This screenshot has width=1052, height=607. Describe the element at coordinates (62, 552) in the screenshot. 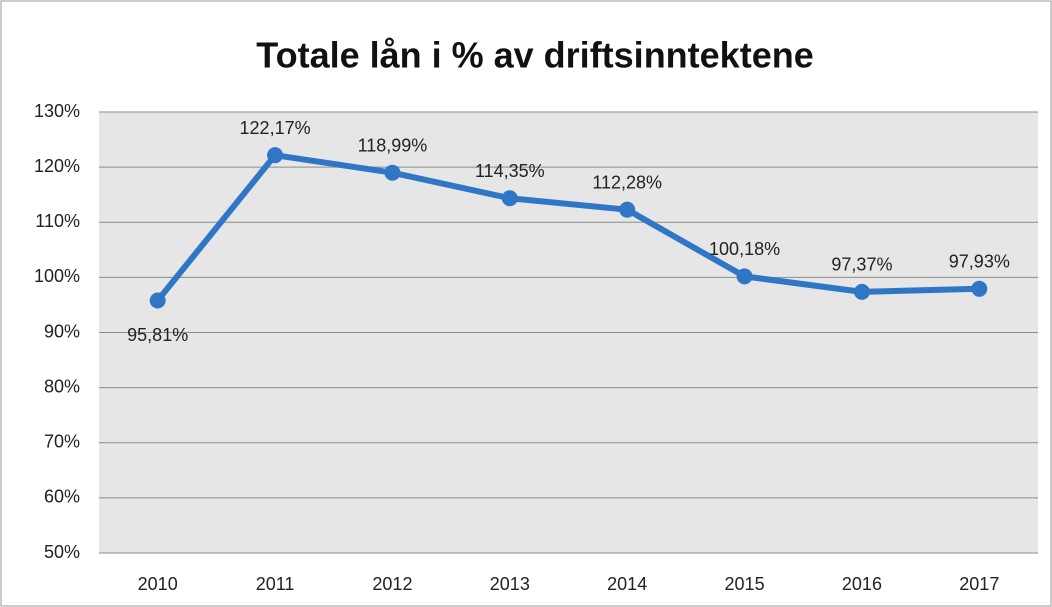

I see `y-tick-label: 50%` at that location.